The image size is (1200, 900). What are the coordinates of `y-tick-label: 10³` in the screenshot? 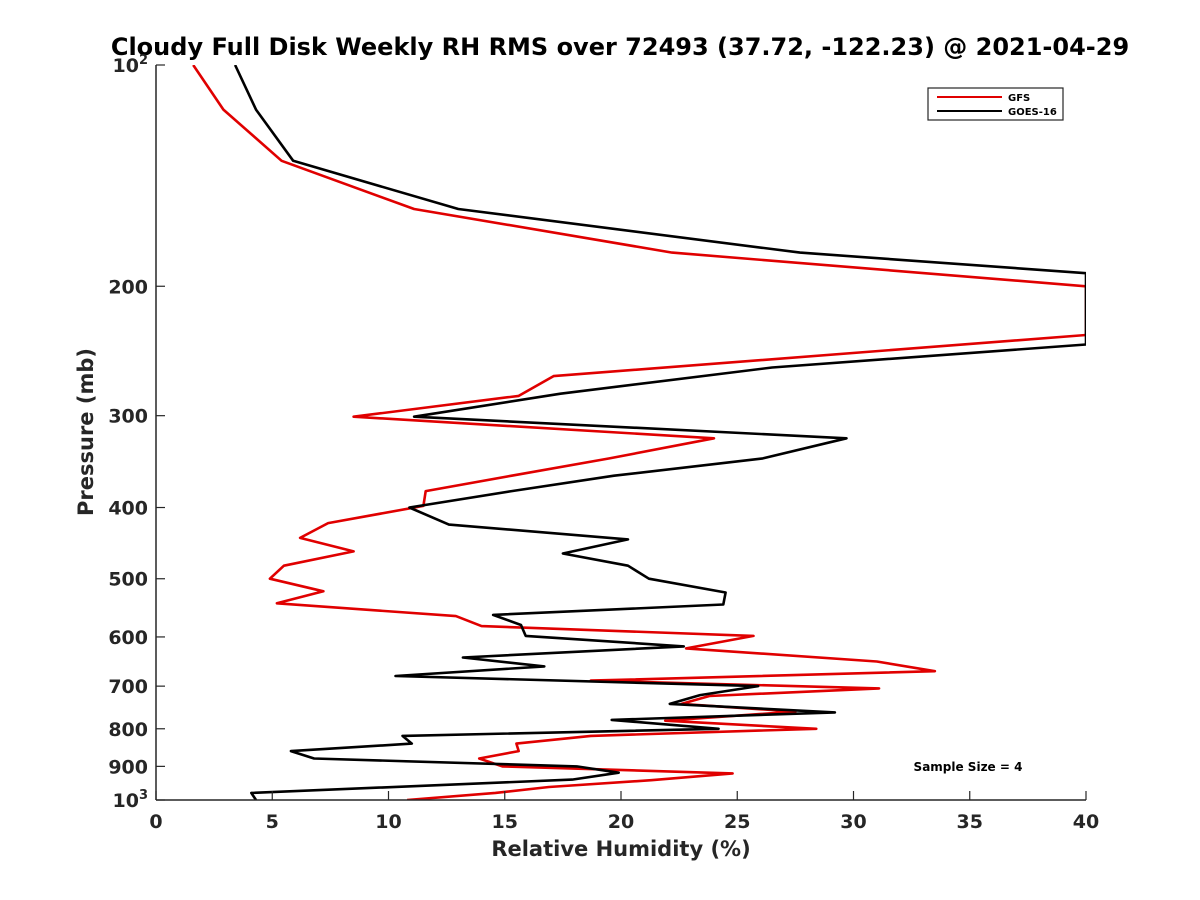 It's located at (131, 800).